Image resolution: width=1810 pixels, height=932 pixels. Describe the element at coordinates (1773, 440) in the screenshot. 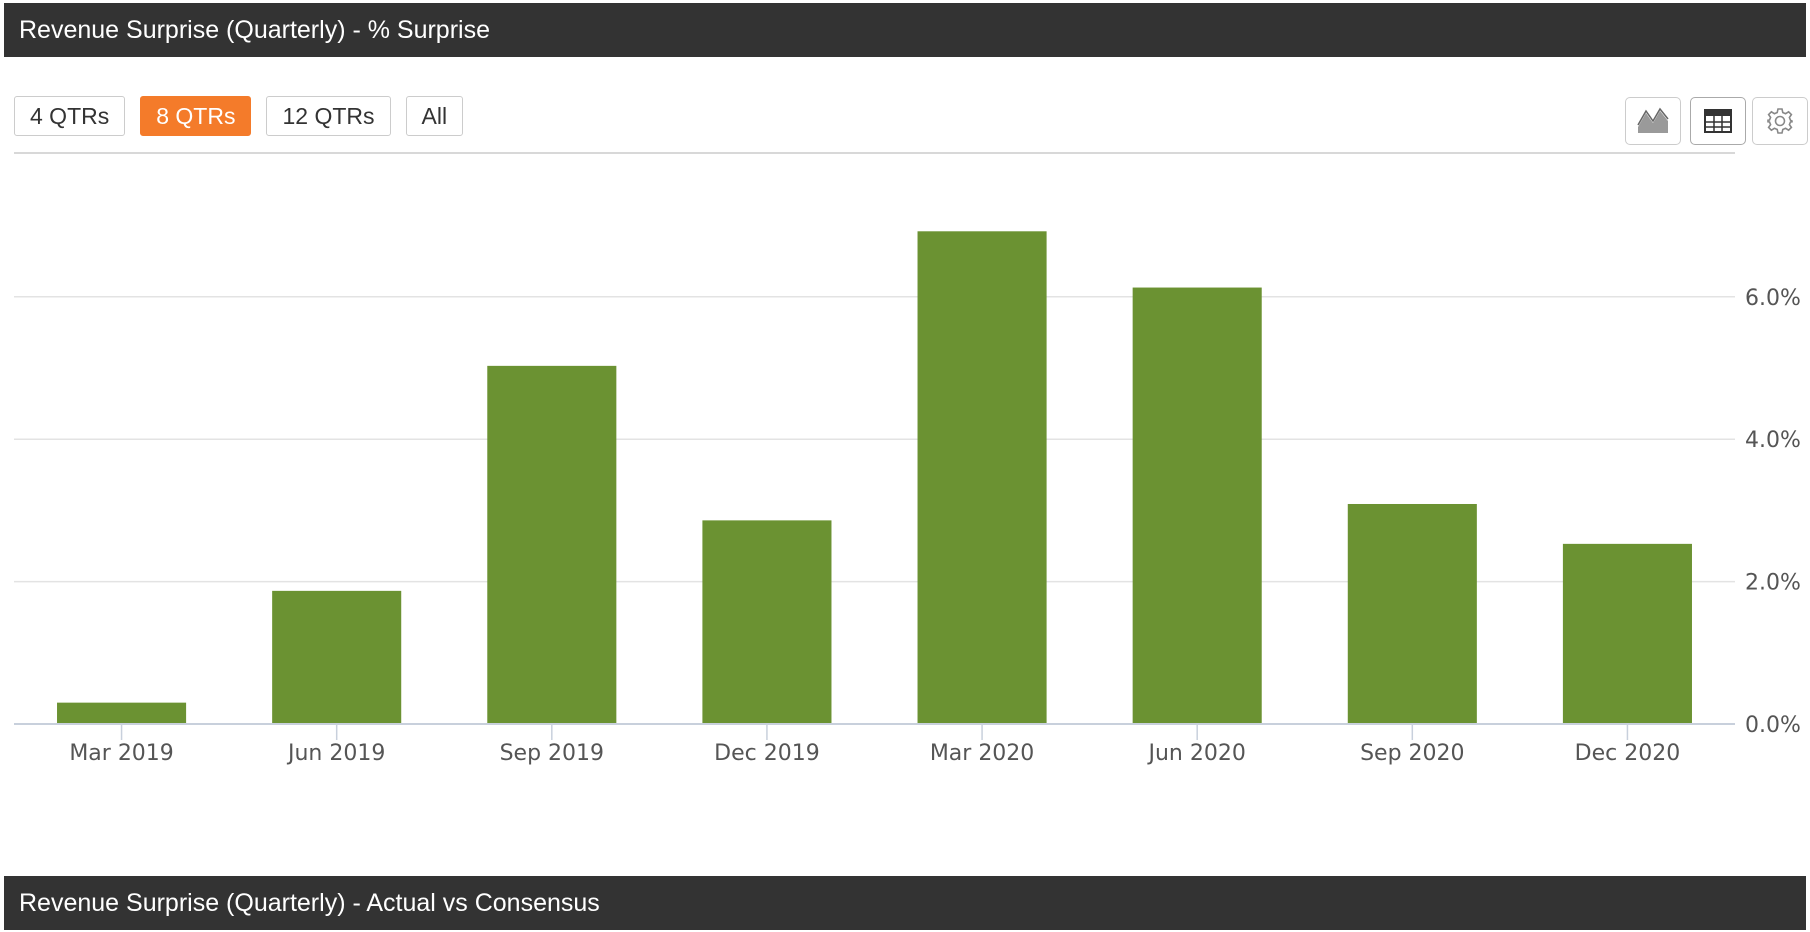

I see `y-tick-label: 4.0%` at that location.